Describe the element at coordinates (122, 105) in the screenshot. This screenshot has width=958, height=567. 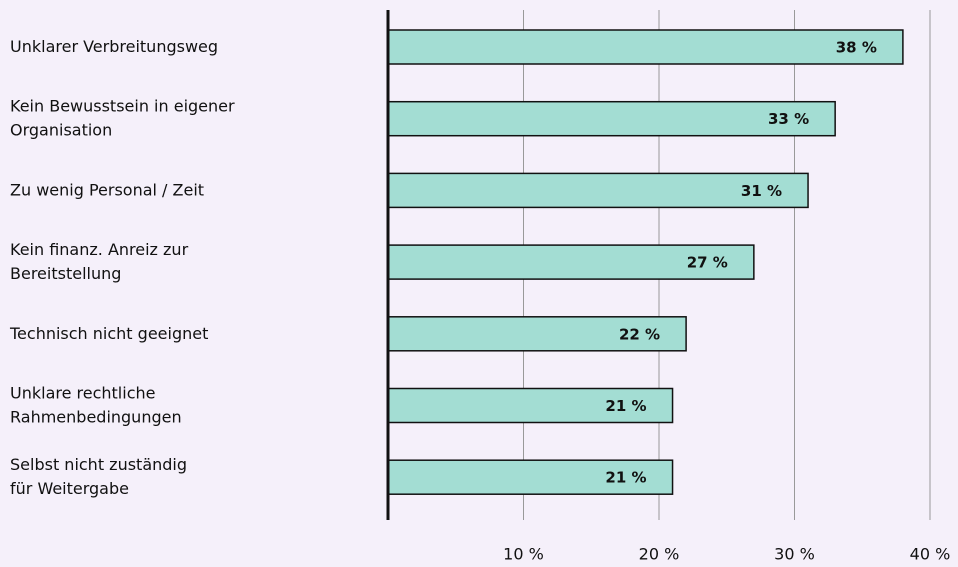
I see `category-label-line: Kein Bewusstsein in eigener` at that location.